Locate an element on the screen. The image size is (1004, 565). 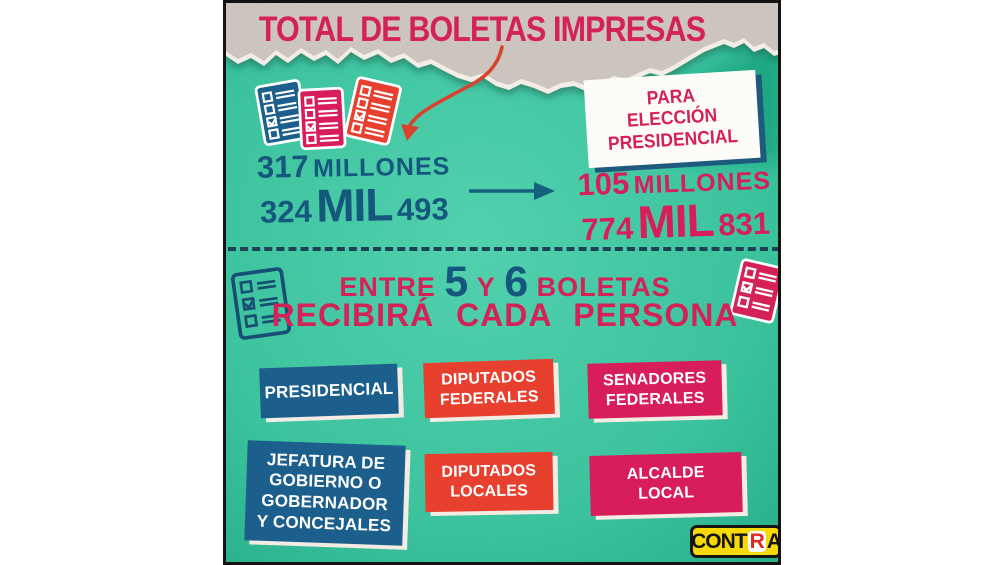
ballot-icon-pink is located at coordinates (321, 118).